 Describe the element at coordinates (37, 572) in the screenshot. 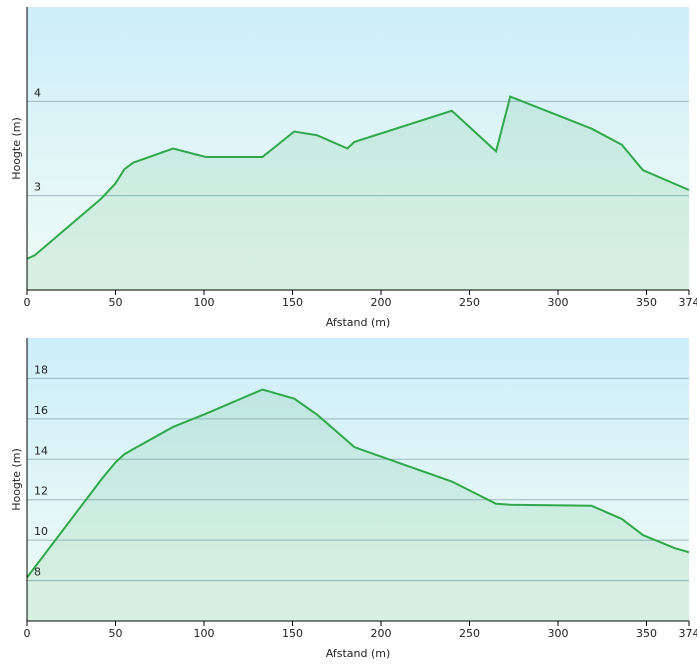

I see `y-tick-label: 8` at that location.